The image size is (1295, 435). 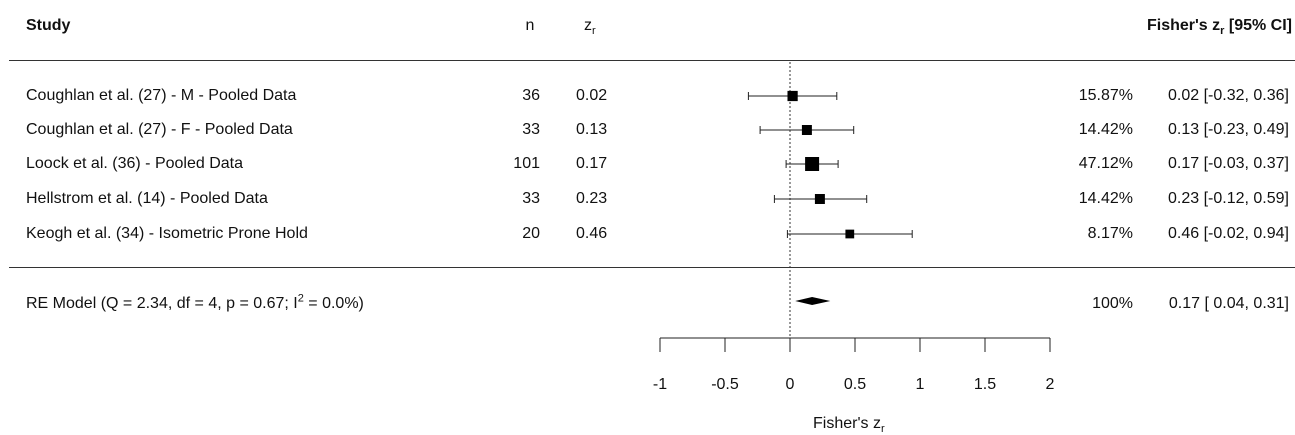 I want to click on x-tick-label: 1.5, so click(x=985, y=384).